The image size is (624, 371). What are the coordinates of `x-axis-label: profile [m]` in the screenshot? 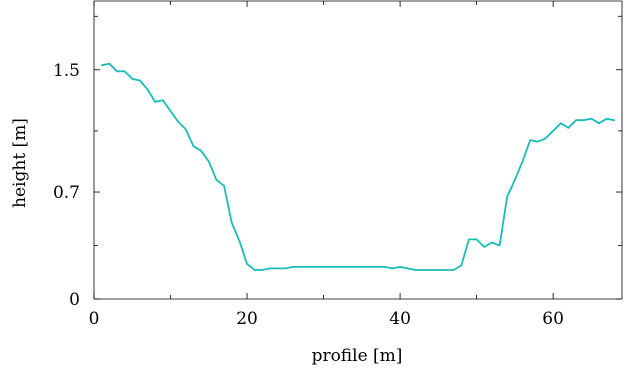 It's located at (357, 356).